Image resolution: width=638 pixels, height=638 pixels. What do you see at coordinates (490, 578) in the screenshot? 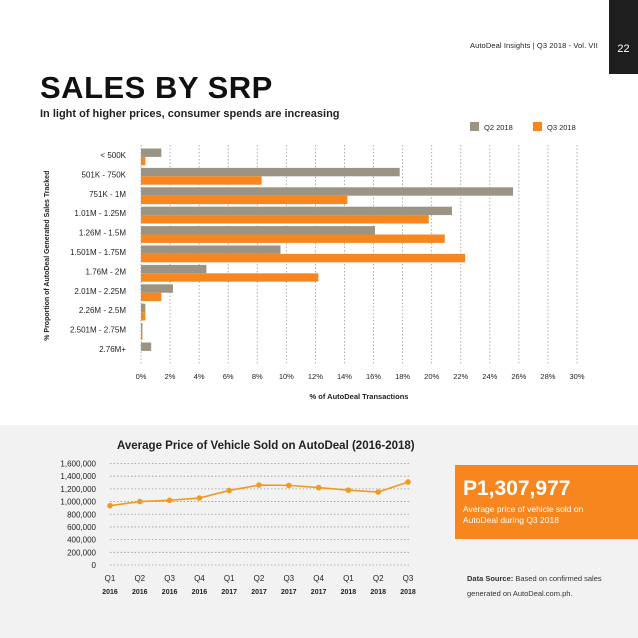
I see `data-source-label: Data Source:` at bounding box center [490, 578].